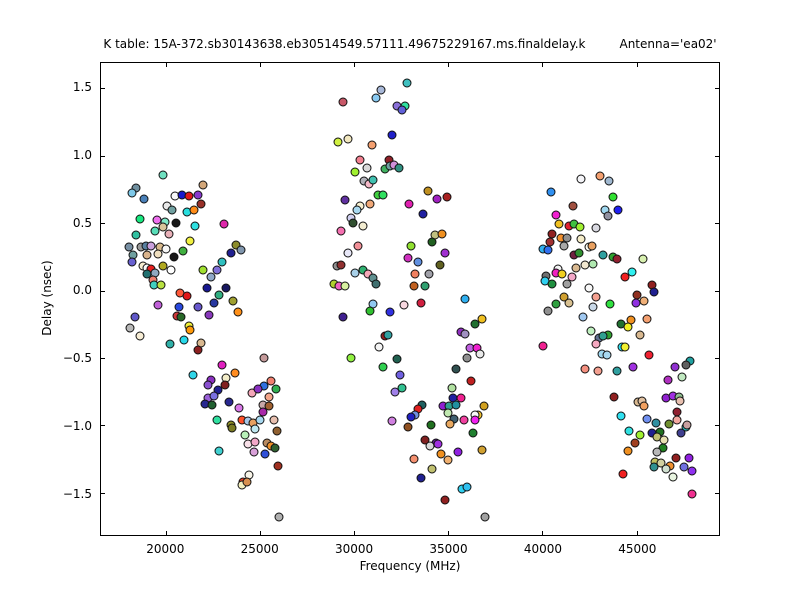 The image size is (800, 600). What do you see at coordinates (77, 358) in the screenshot?
I see `y-tick-label: −0.5` at bounding box center [77, 358].